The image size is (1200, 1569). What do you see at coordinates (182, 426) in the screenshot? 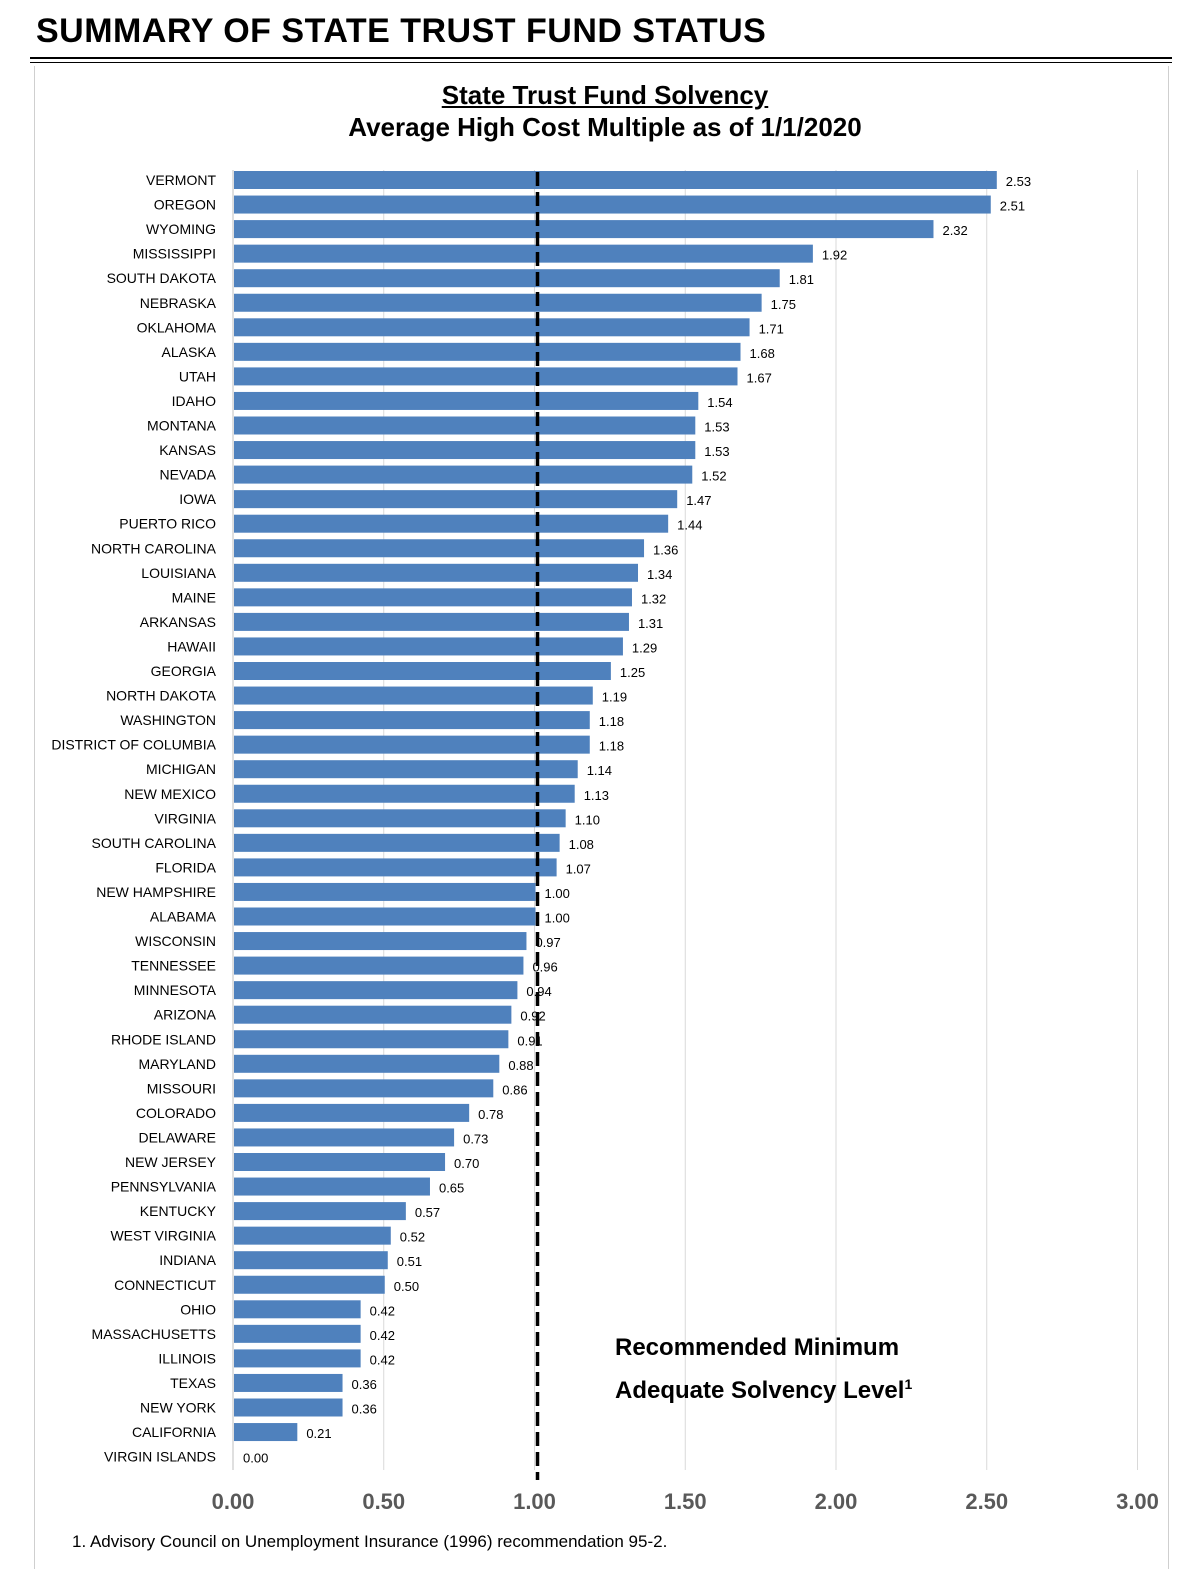
I see `category-label: MONTANA` at bounding box center [182, 426].